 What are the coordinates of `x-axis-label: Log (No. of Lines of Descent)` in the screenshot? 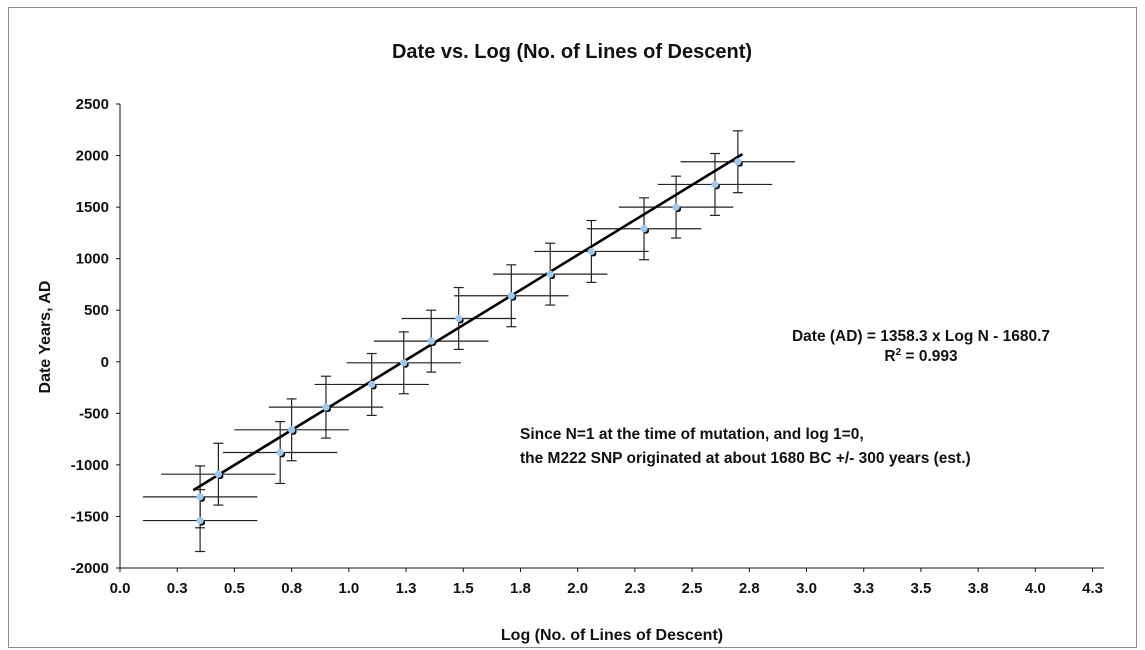 It's located at (612, 635).